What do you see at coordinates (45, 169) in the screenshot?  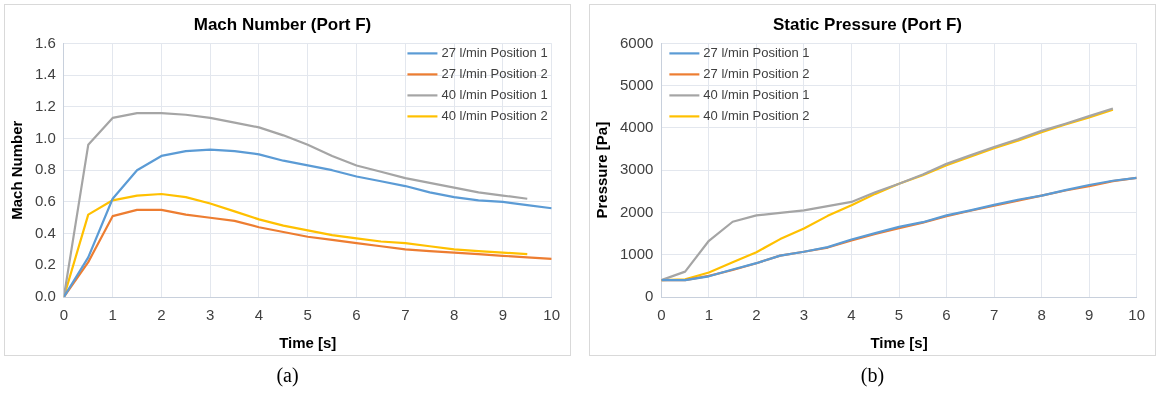 I see `y-tick-label: 0.8` at bounding box center [45, 169].